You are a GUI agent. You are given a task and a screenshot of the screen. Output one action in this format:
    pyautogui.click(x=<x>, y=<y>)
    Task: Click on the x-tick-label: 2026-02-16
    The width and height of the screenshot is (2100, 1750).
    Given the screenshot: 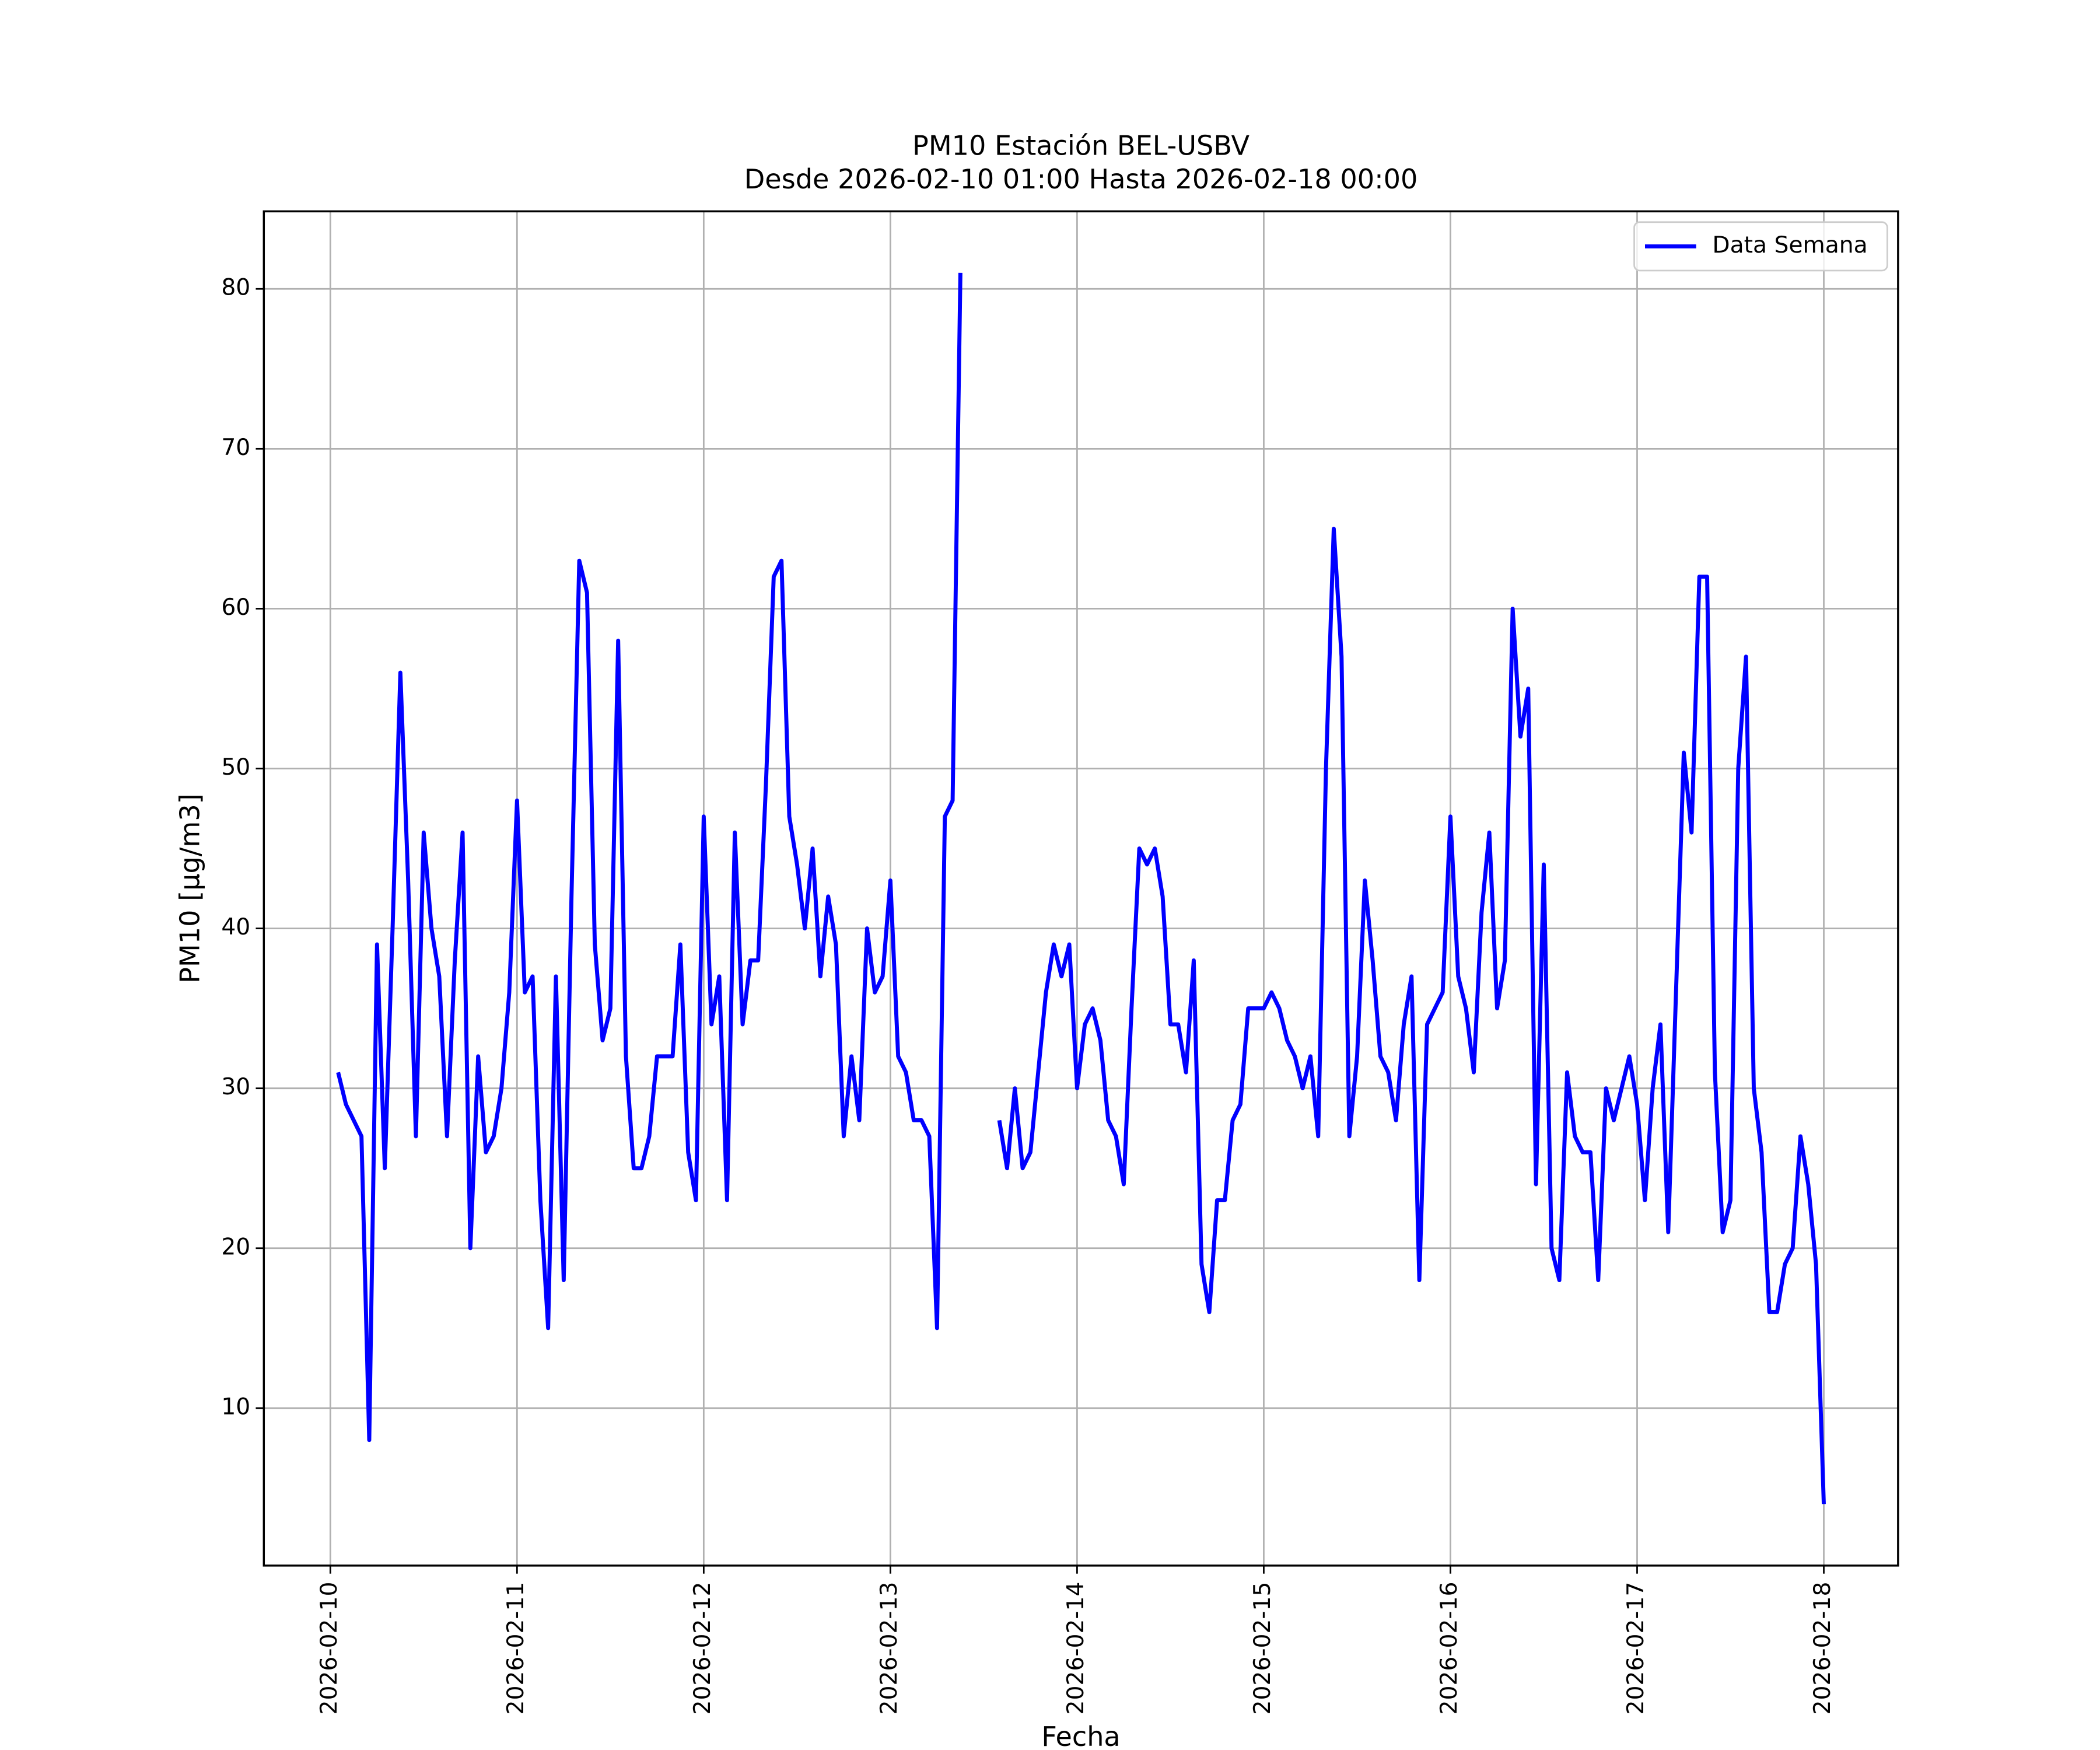 What is the action you would take?
    pyautogui.click(x=1449, y=1648)
    